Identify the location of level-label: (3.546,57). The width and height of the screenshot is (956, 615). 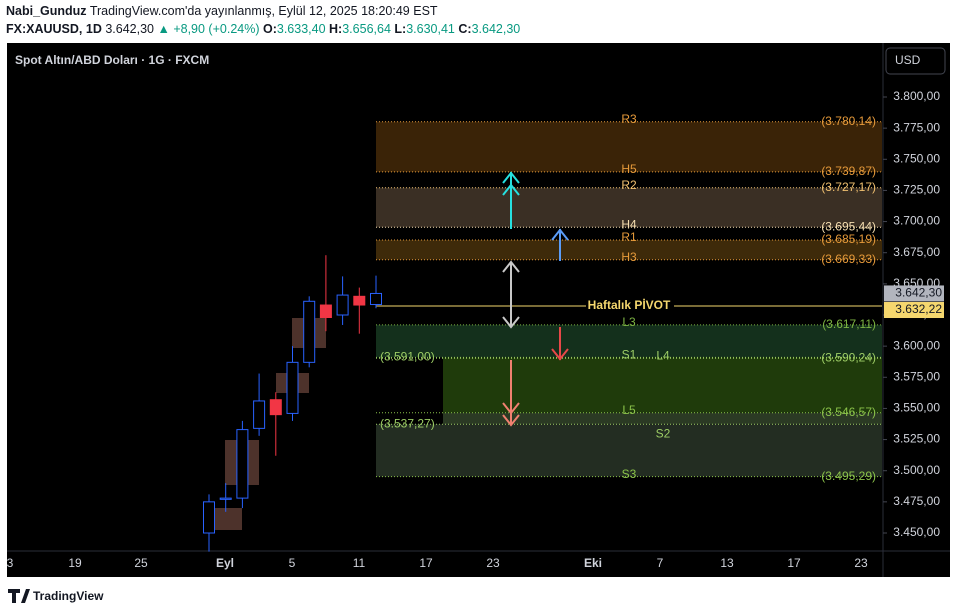
(848, 412).